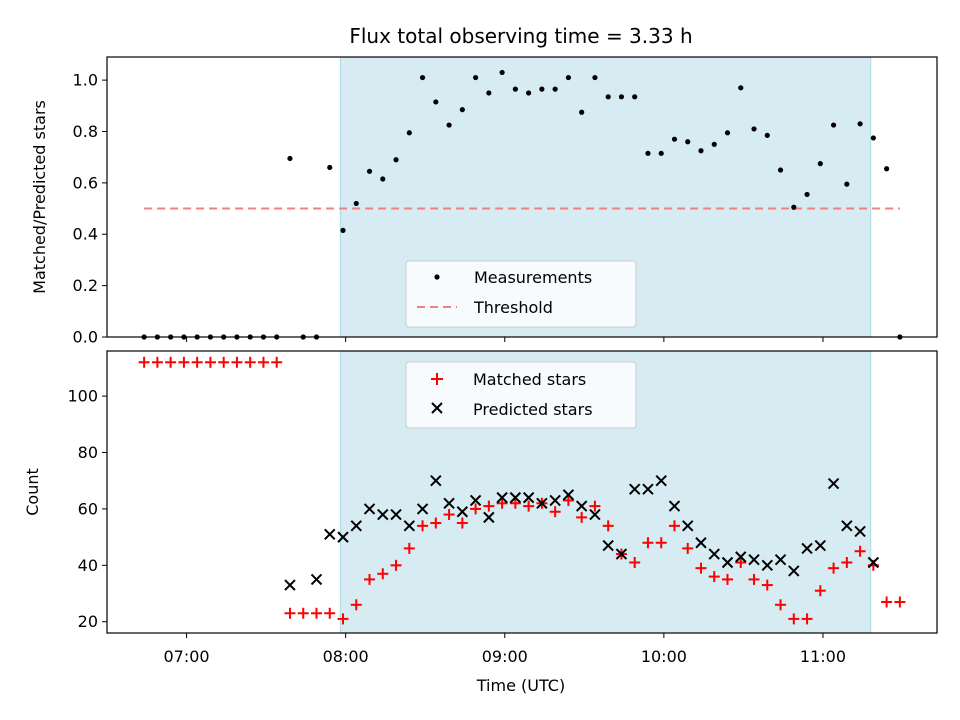 This screenshot has height=720, width=960. What do you see at coordinates (88, 452) in the screenshot?
I see `y-tick-label: 80` at bounding box center [88, 452].